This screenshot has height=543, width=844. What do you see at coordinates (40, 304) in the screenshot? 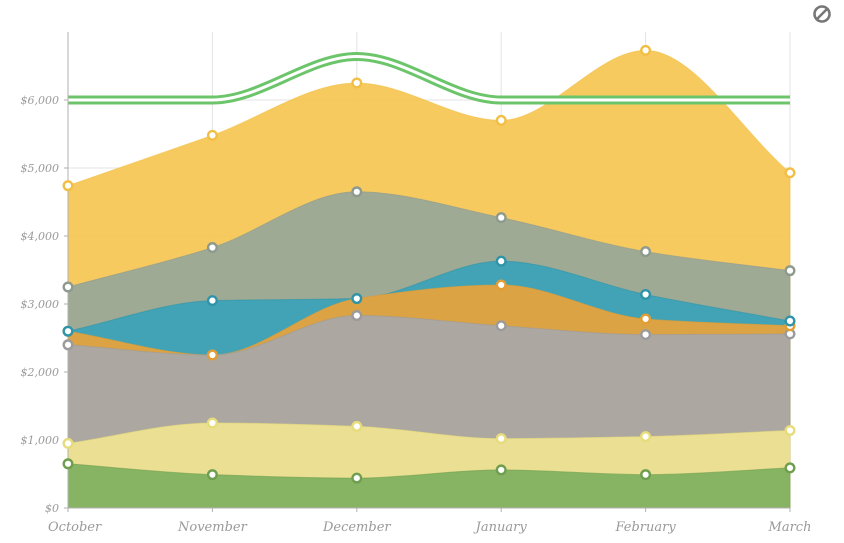
I see `y-tick-label: $3,000` at bounding box center [40, 304].